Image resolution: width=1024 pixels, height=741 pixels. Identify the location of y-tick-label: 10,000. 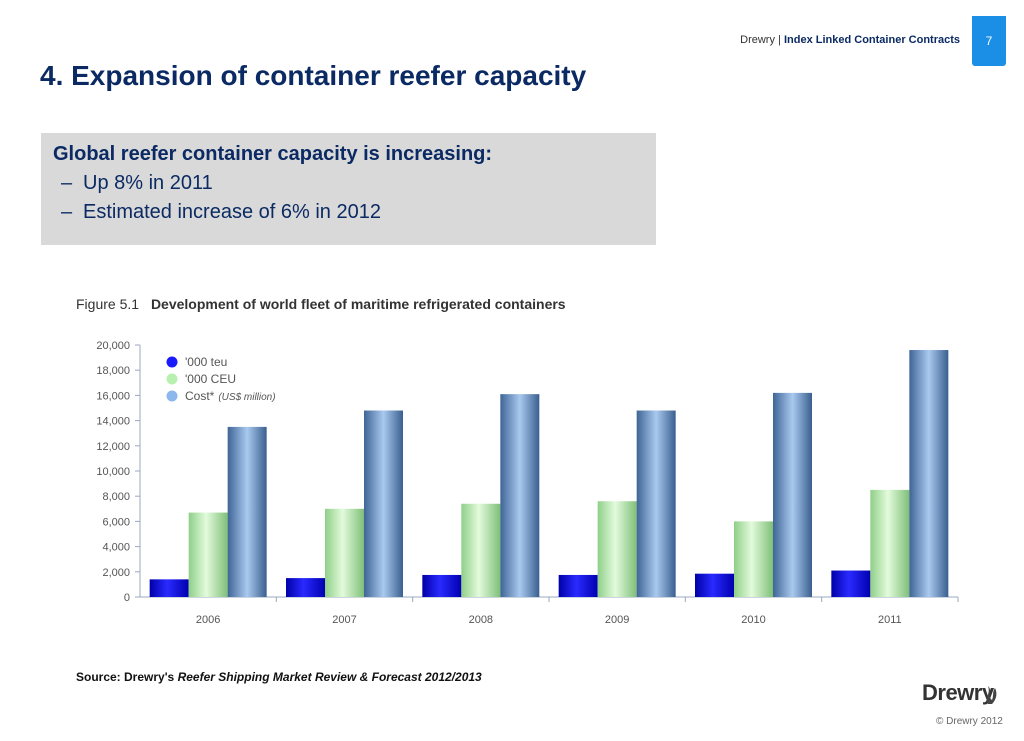
(113, 472).